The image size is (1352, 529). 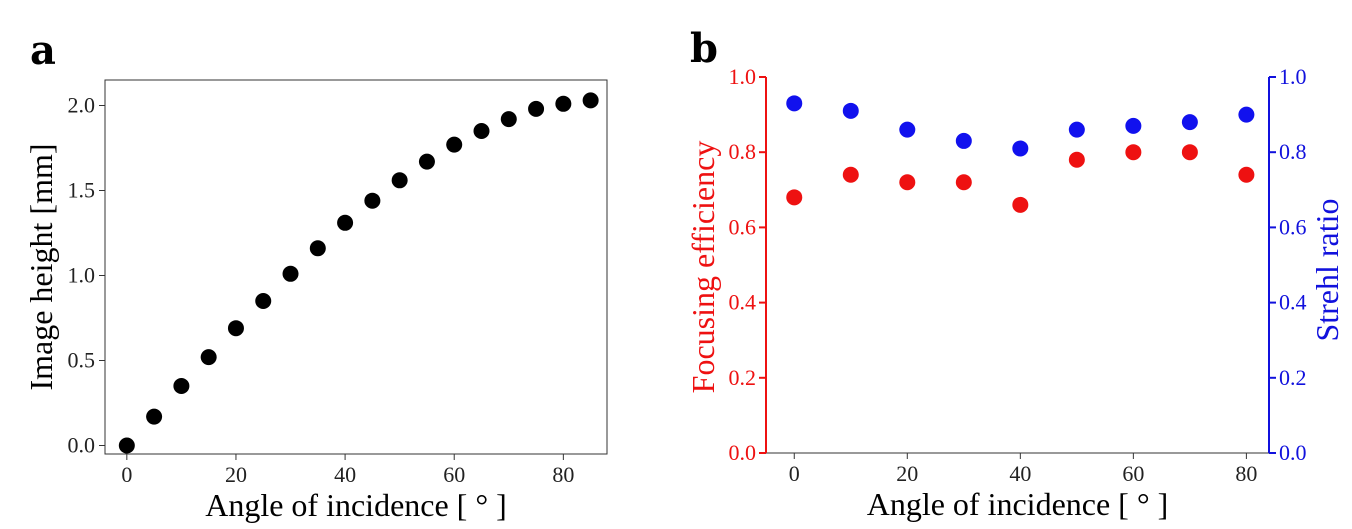 I want to click on x-tick-label-a: 20, so click(x=236, y=474).